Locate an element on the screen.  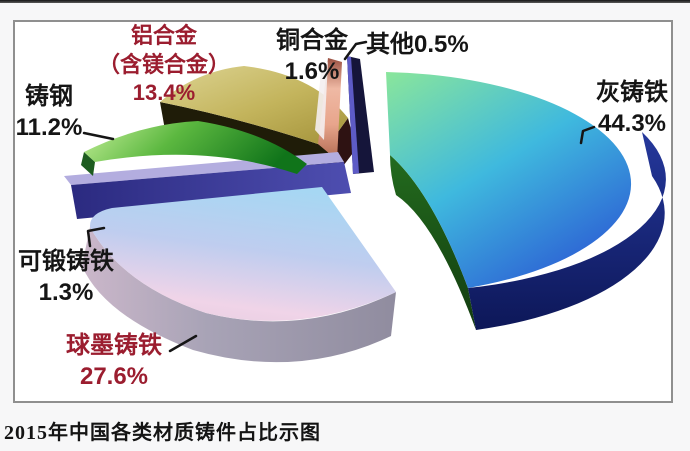
label-malleable-pct: 1.3% is located at coordinates (66, 293).